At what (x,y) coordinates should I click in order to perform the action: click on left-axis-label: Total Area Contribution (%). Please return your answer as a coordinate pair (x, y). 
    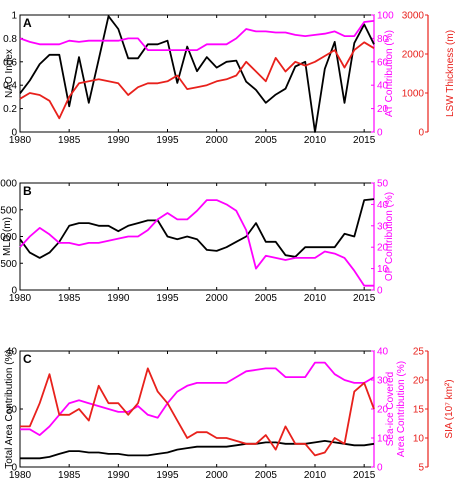
    Looking at the image, I should click on (9, 409).